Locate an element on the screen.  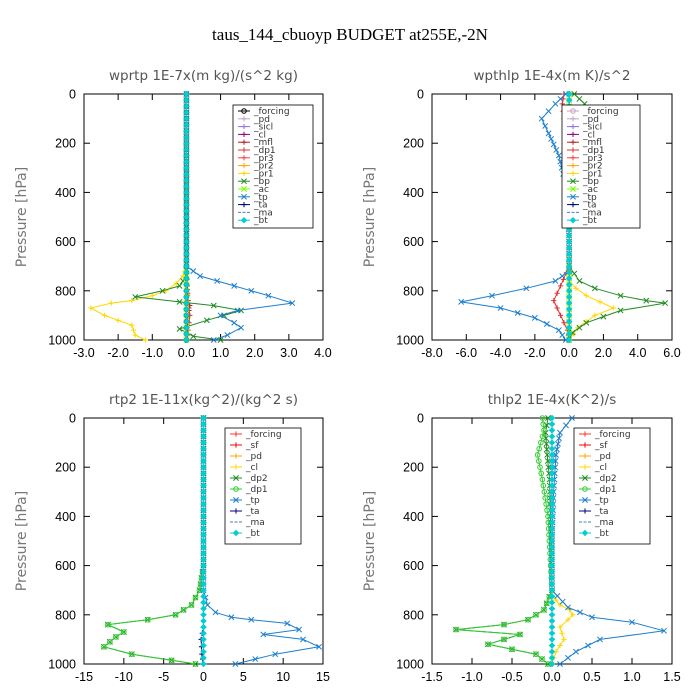
y-tick-label: 200 is located at coordinates (413, 144).